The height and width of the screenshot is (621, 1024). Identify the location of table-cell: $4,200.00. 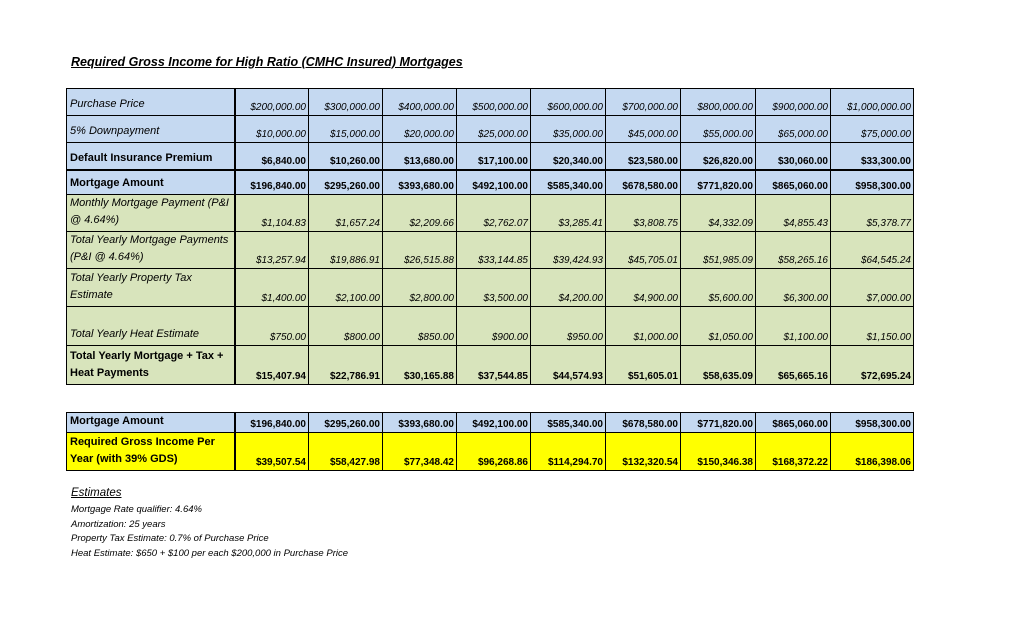
(568, 287).